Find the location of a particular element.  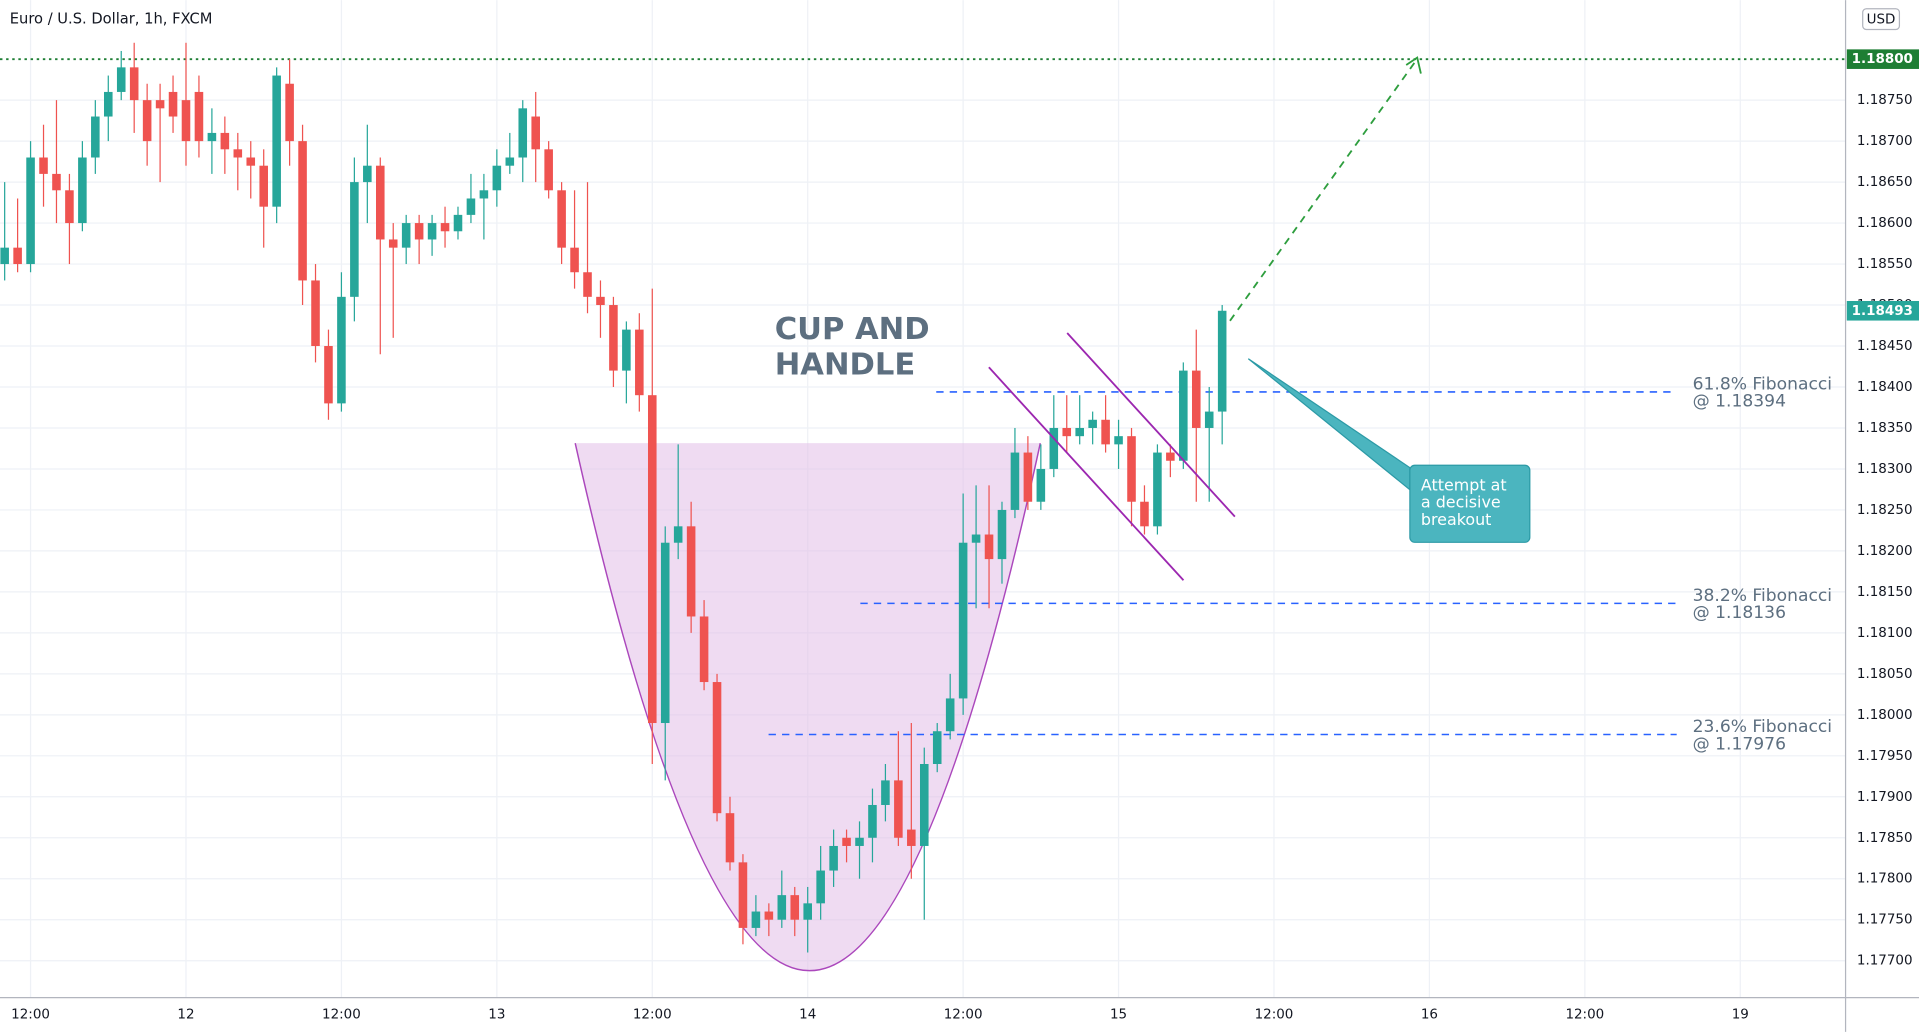

time-axis-area is located at coordinates (959, 1014).